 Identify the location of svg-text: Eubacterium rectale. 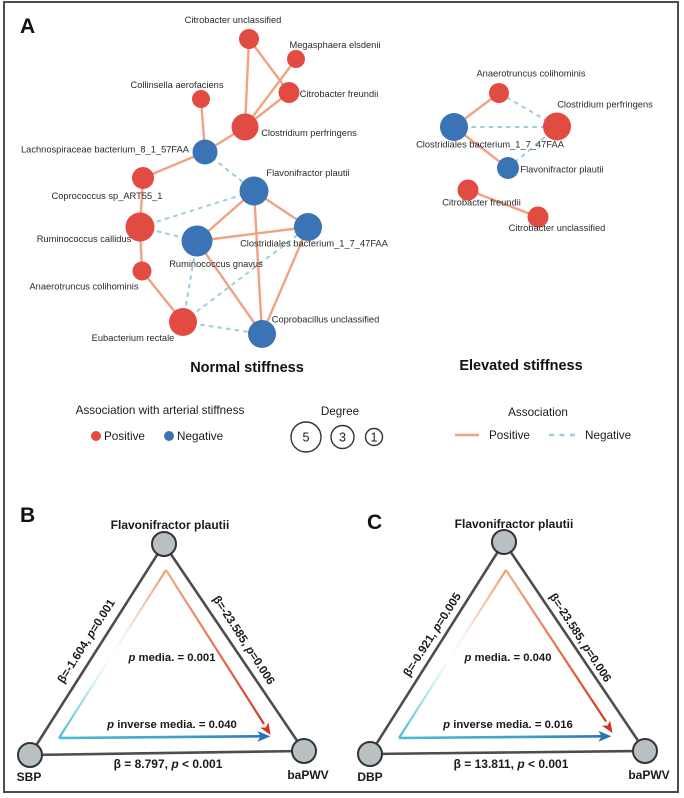
(133, 338).